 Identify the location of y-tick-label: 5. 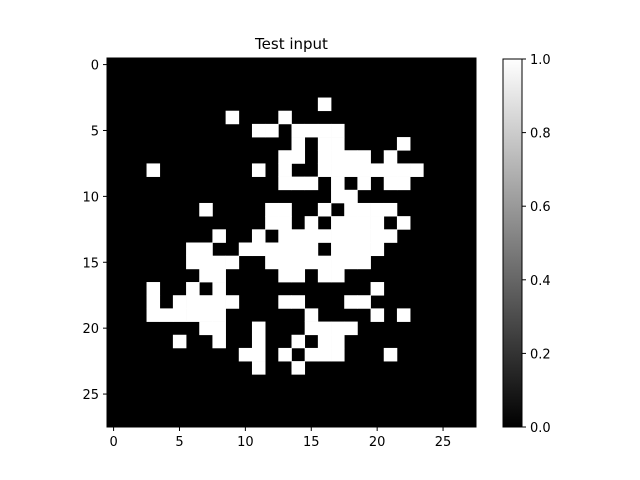
(95, 131).